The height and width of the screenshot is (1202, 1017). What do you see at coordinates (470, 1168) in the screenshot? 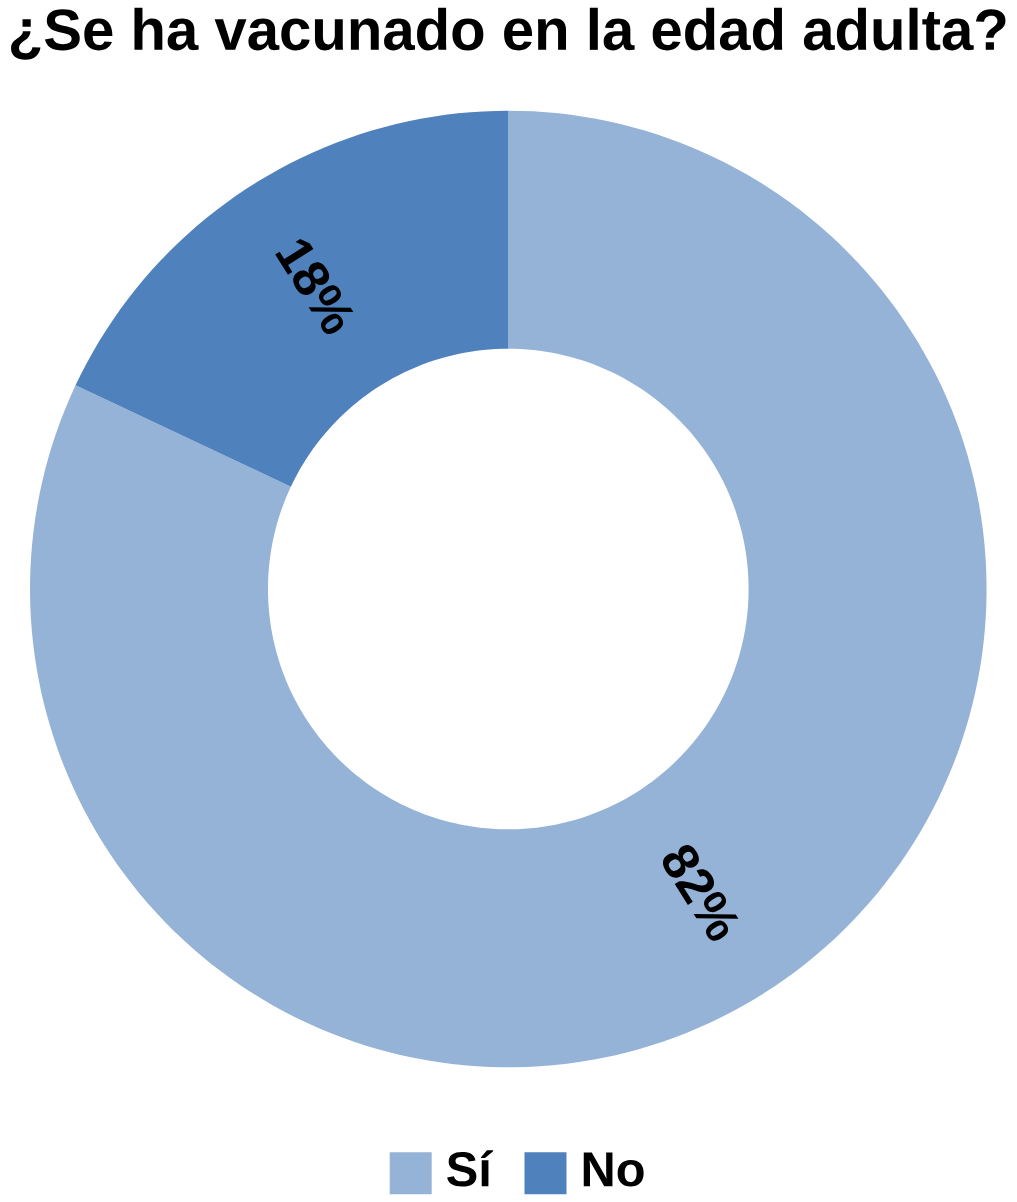
I see `legend-label: Sí` at bounding box center [470, 1168].